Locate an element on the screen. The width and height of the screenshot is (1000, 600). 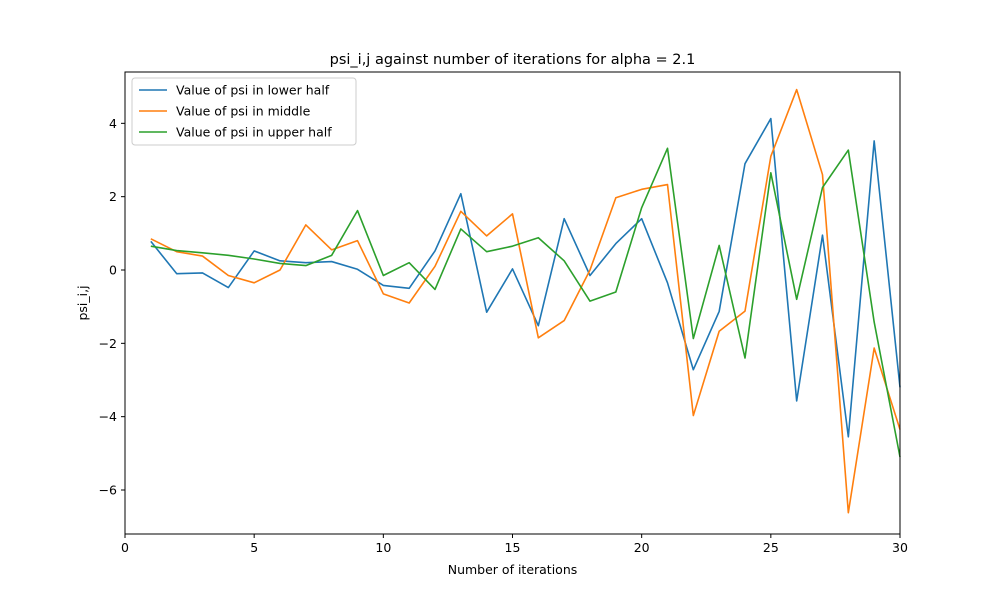
legend-label-middle: Value of psi in middle is located at coordinates (243, 111).